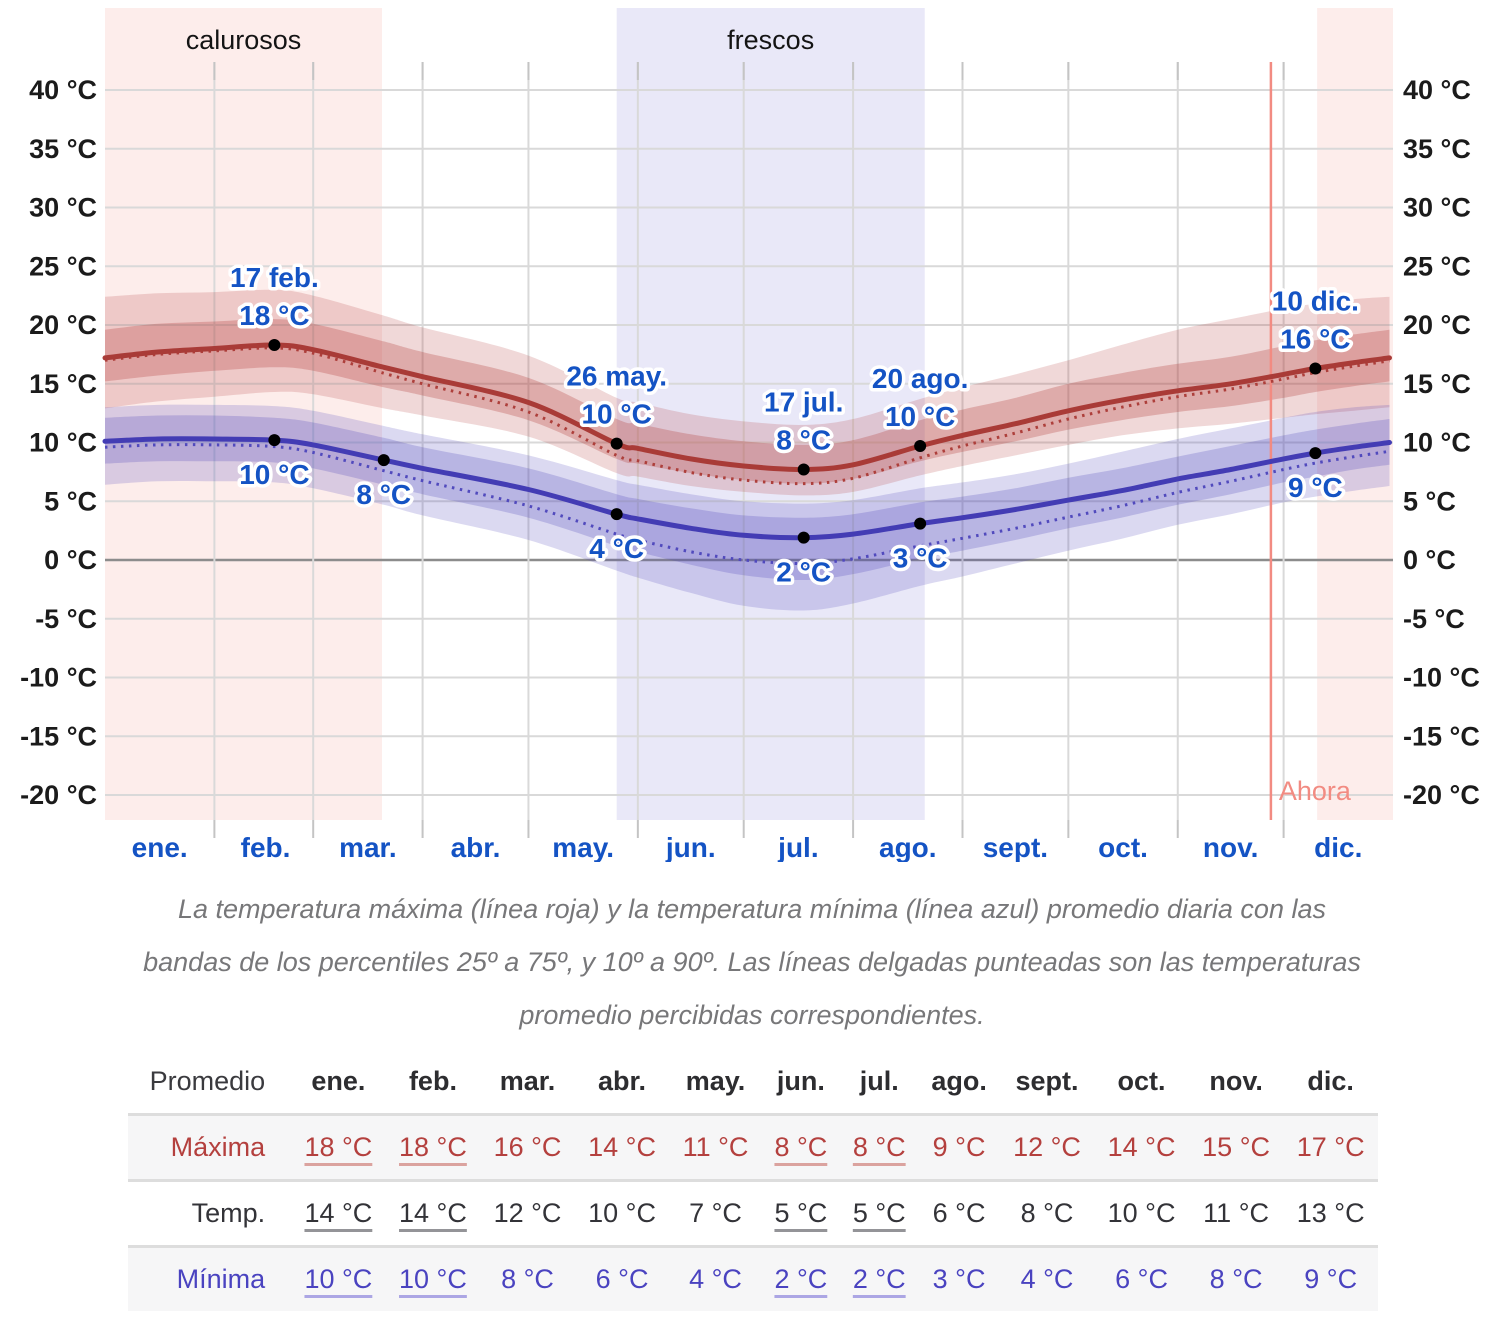 The width and height of the screenshot is (1504, 1324). What do you see at coordinates (1330, 1147) in the screenshot?
I see `cell-maxima-dic: 17 °C` at bounding box center [1330, 1147].